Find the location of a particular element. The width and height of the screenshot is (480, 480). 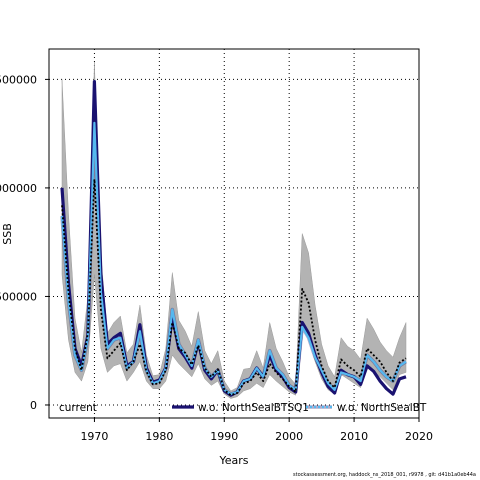

legend-label-current: current is located at coordinates (78, 408).